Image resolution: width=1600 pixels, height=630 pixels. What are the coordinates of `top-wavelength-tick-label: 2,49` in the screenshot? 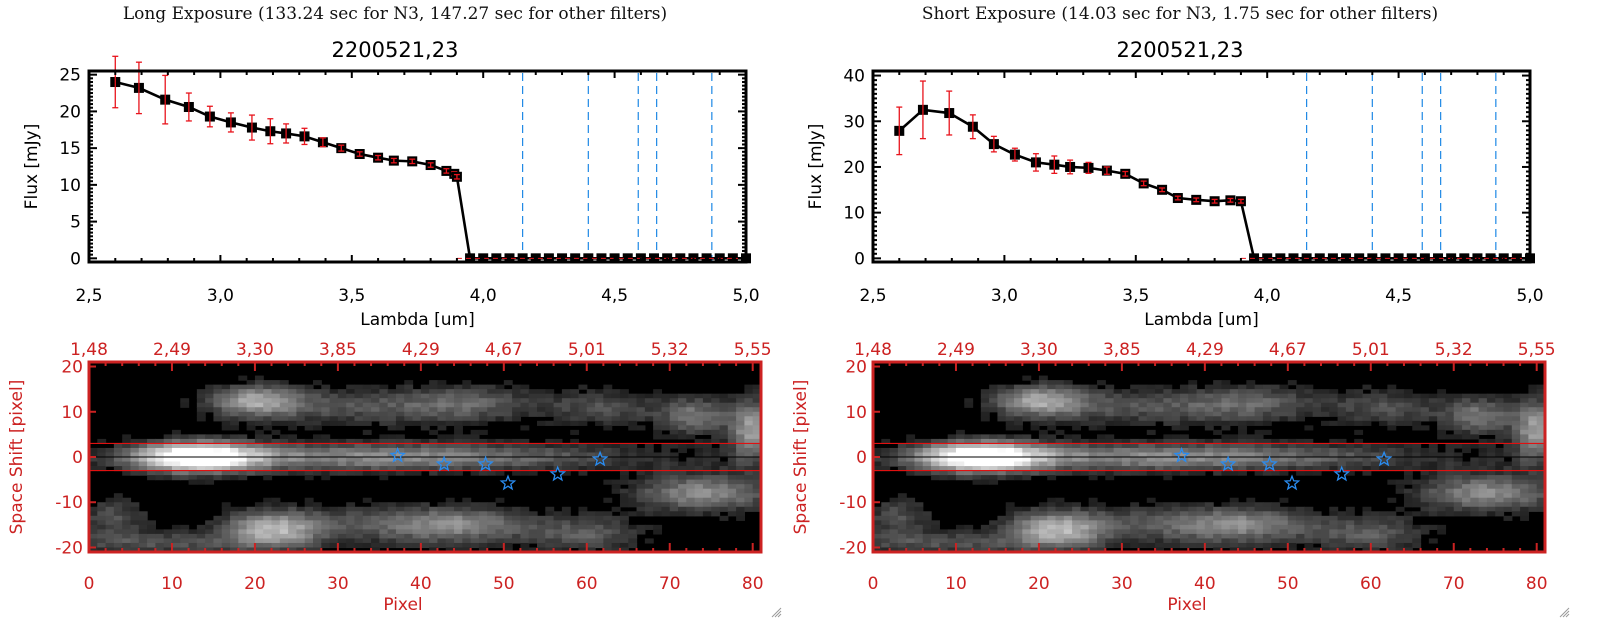 It's located at (956, 350).